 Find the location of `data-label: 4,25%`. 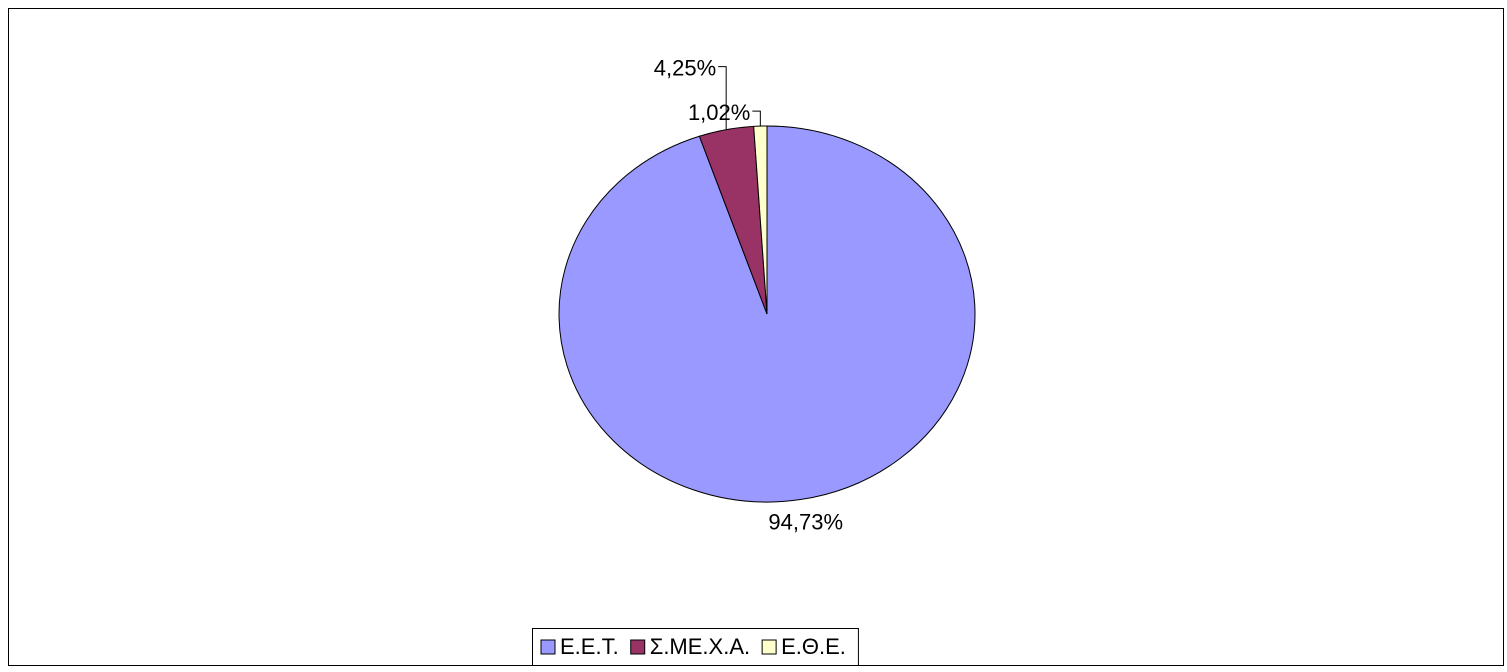

data-label: 4,25% is located at coordinates (685, 67).